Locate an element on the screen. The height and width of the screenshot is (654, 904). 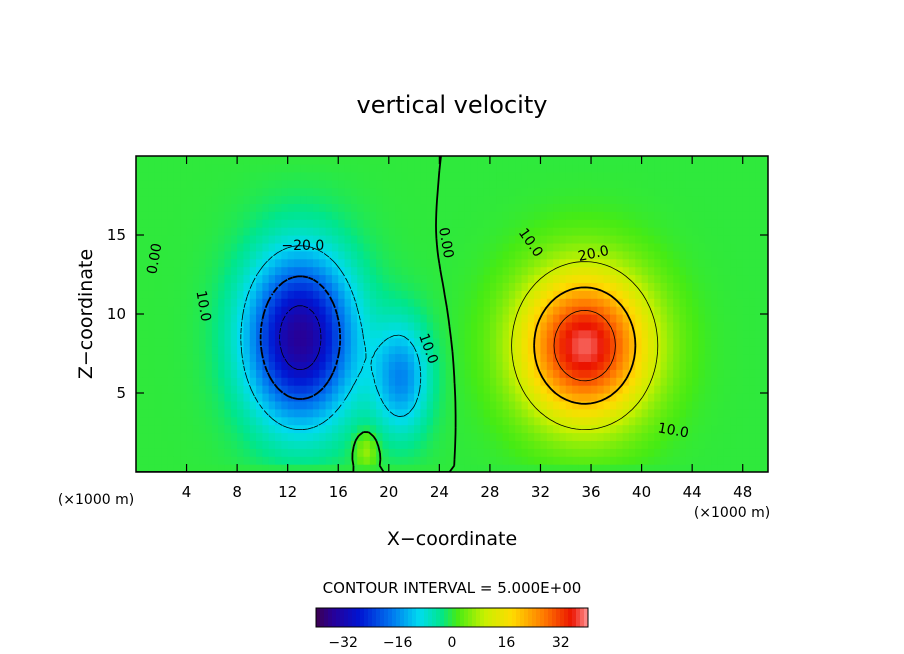
contour-label: 10.0 is located at coordinates (672, 430).